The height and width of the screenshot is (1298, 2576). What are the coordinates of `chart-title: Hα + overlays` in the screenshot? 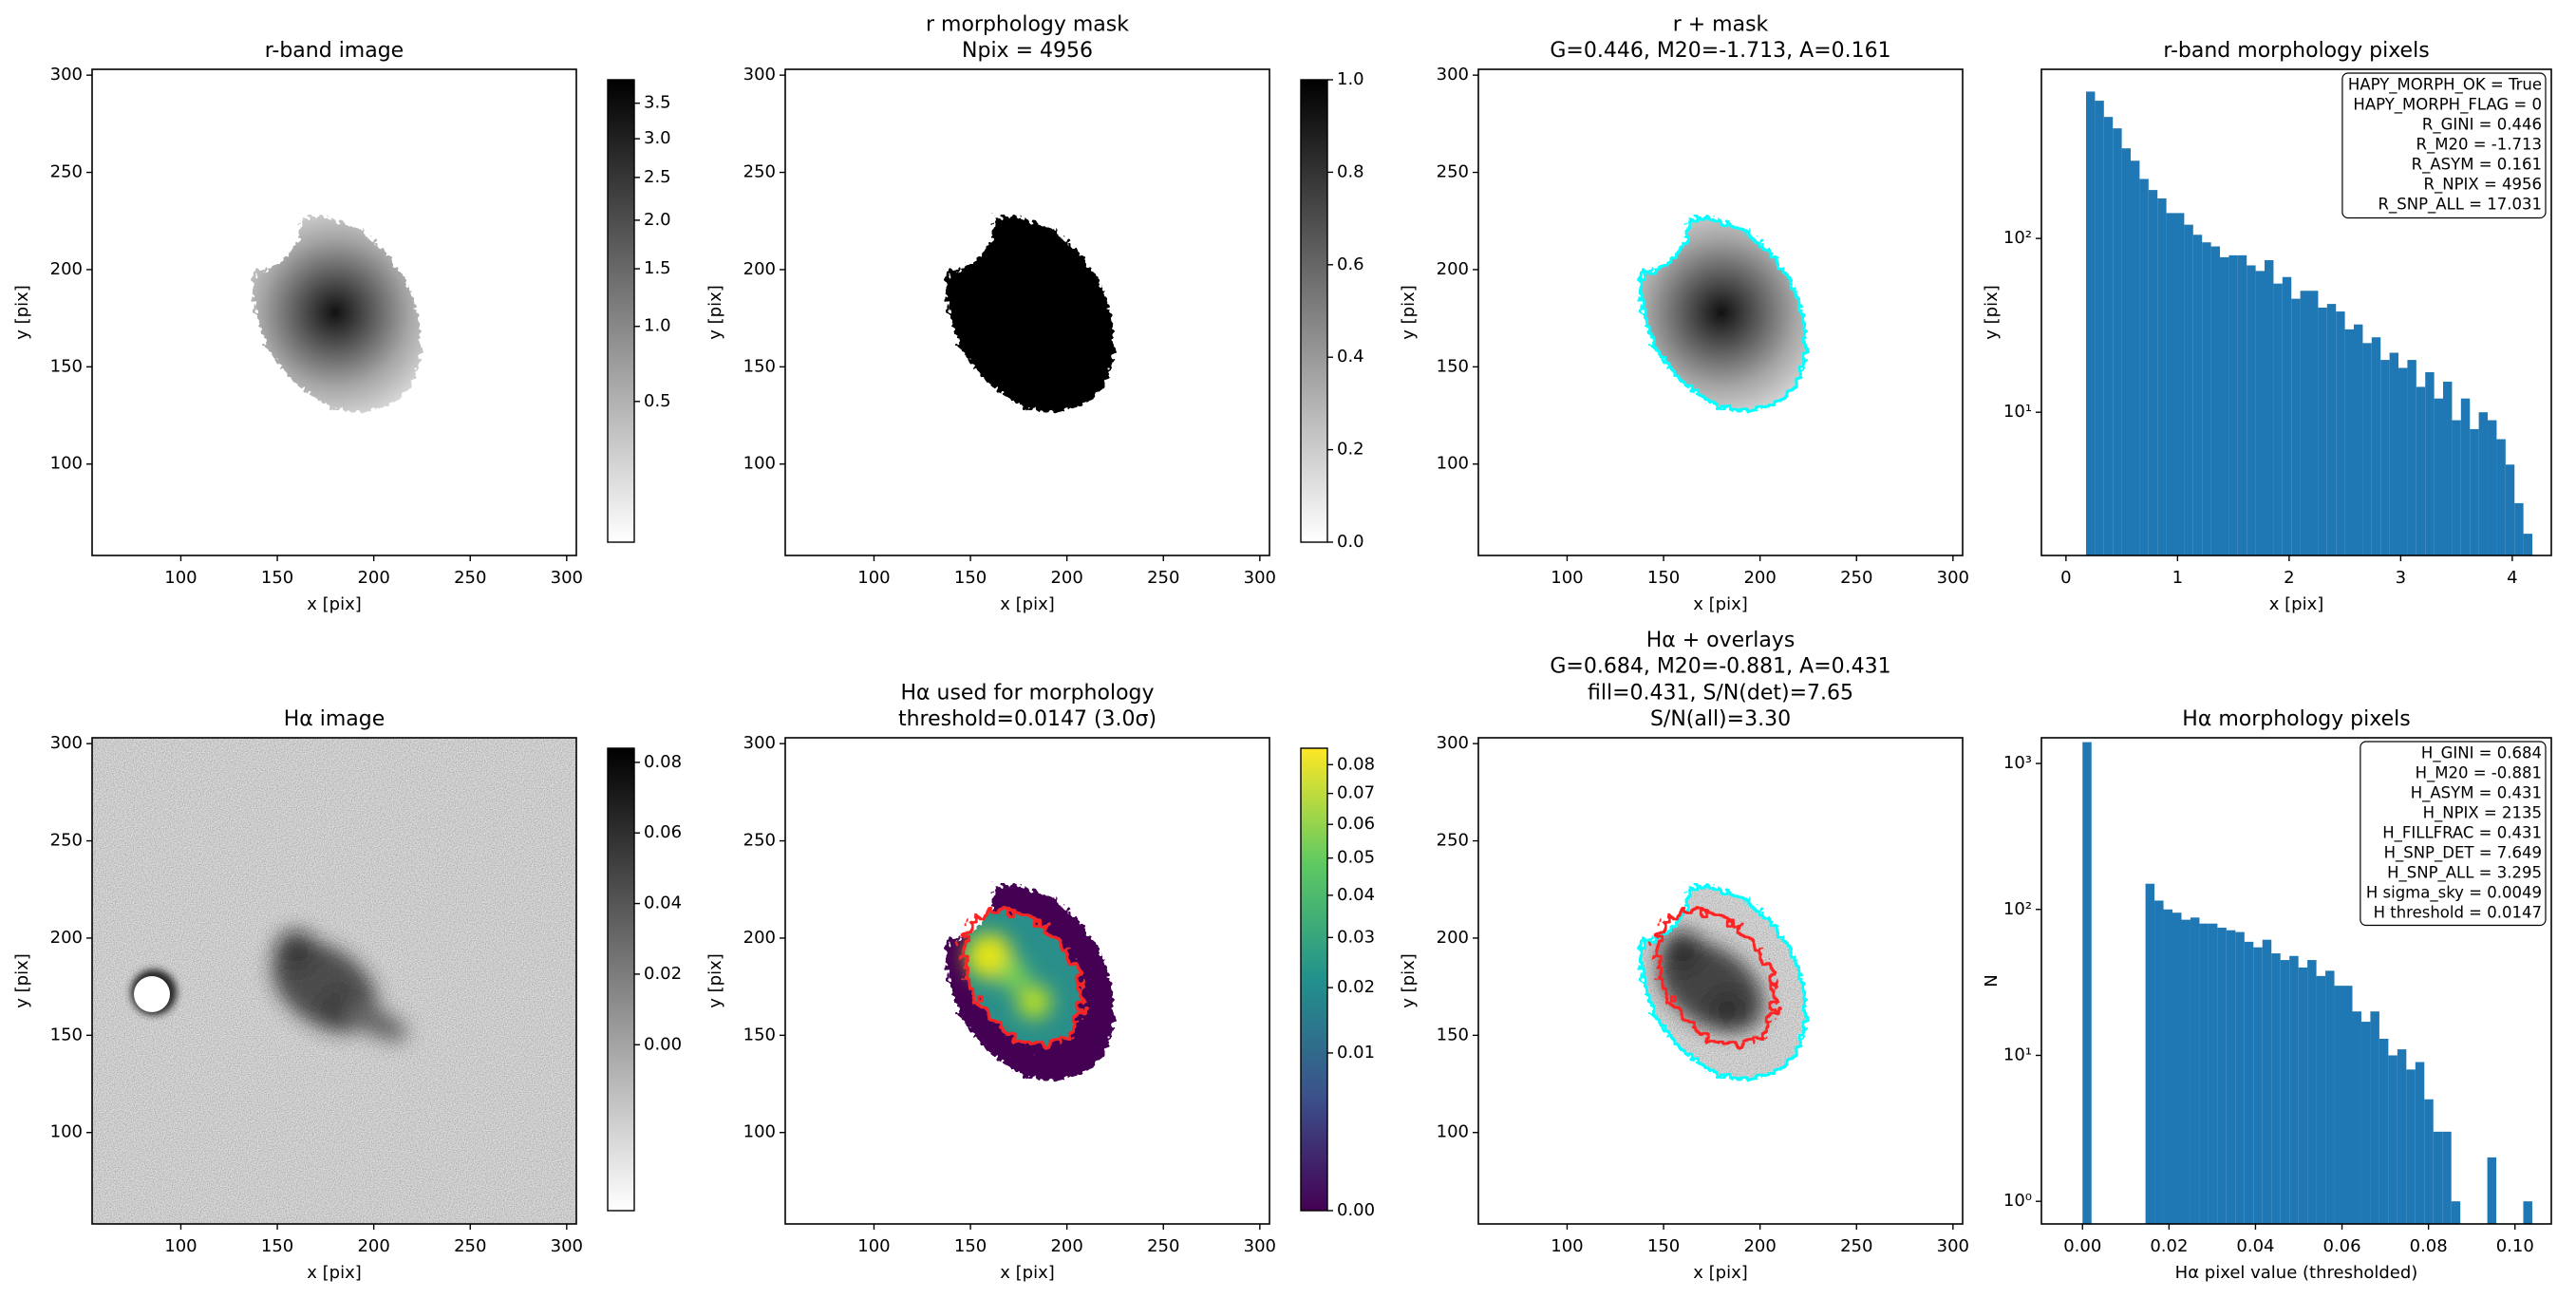 It's located at (1721, 640).